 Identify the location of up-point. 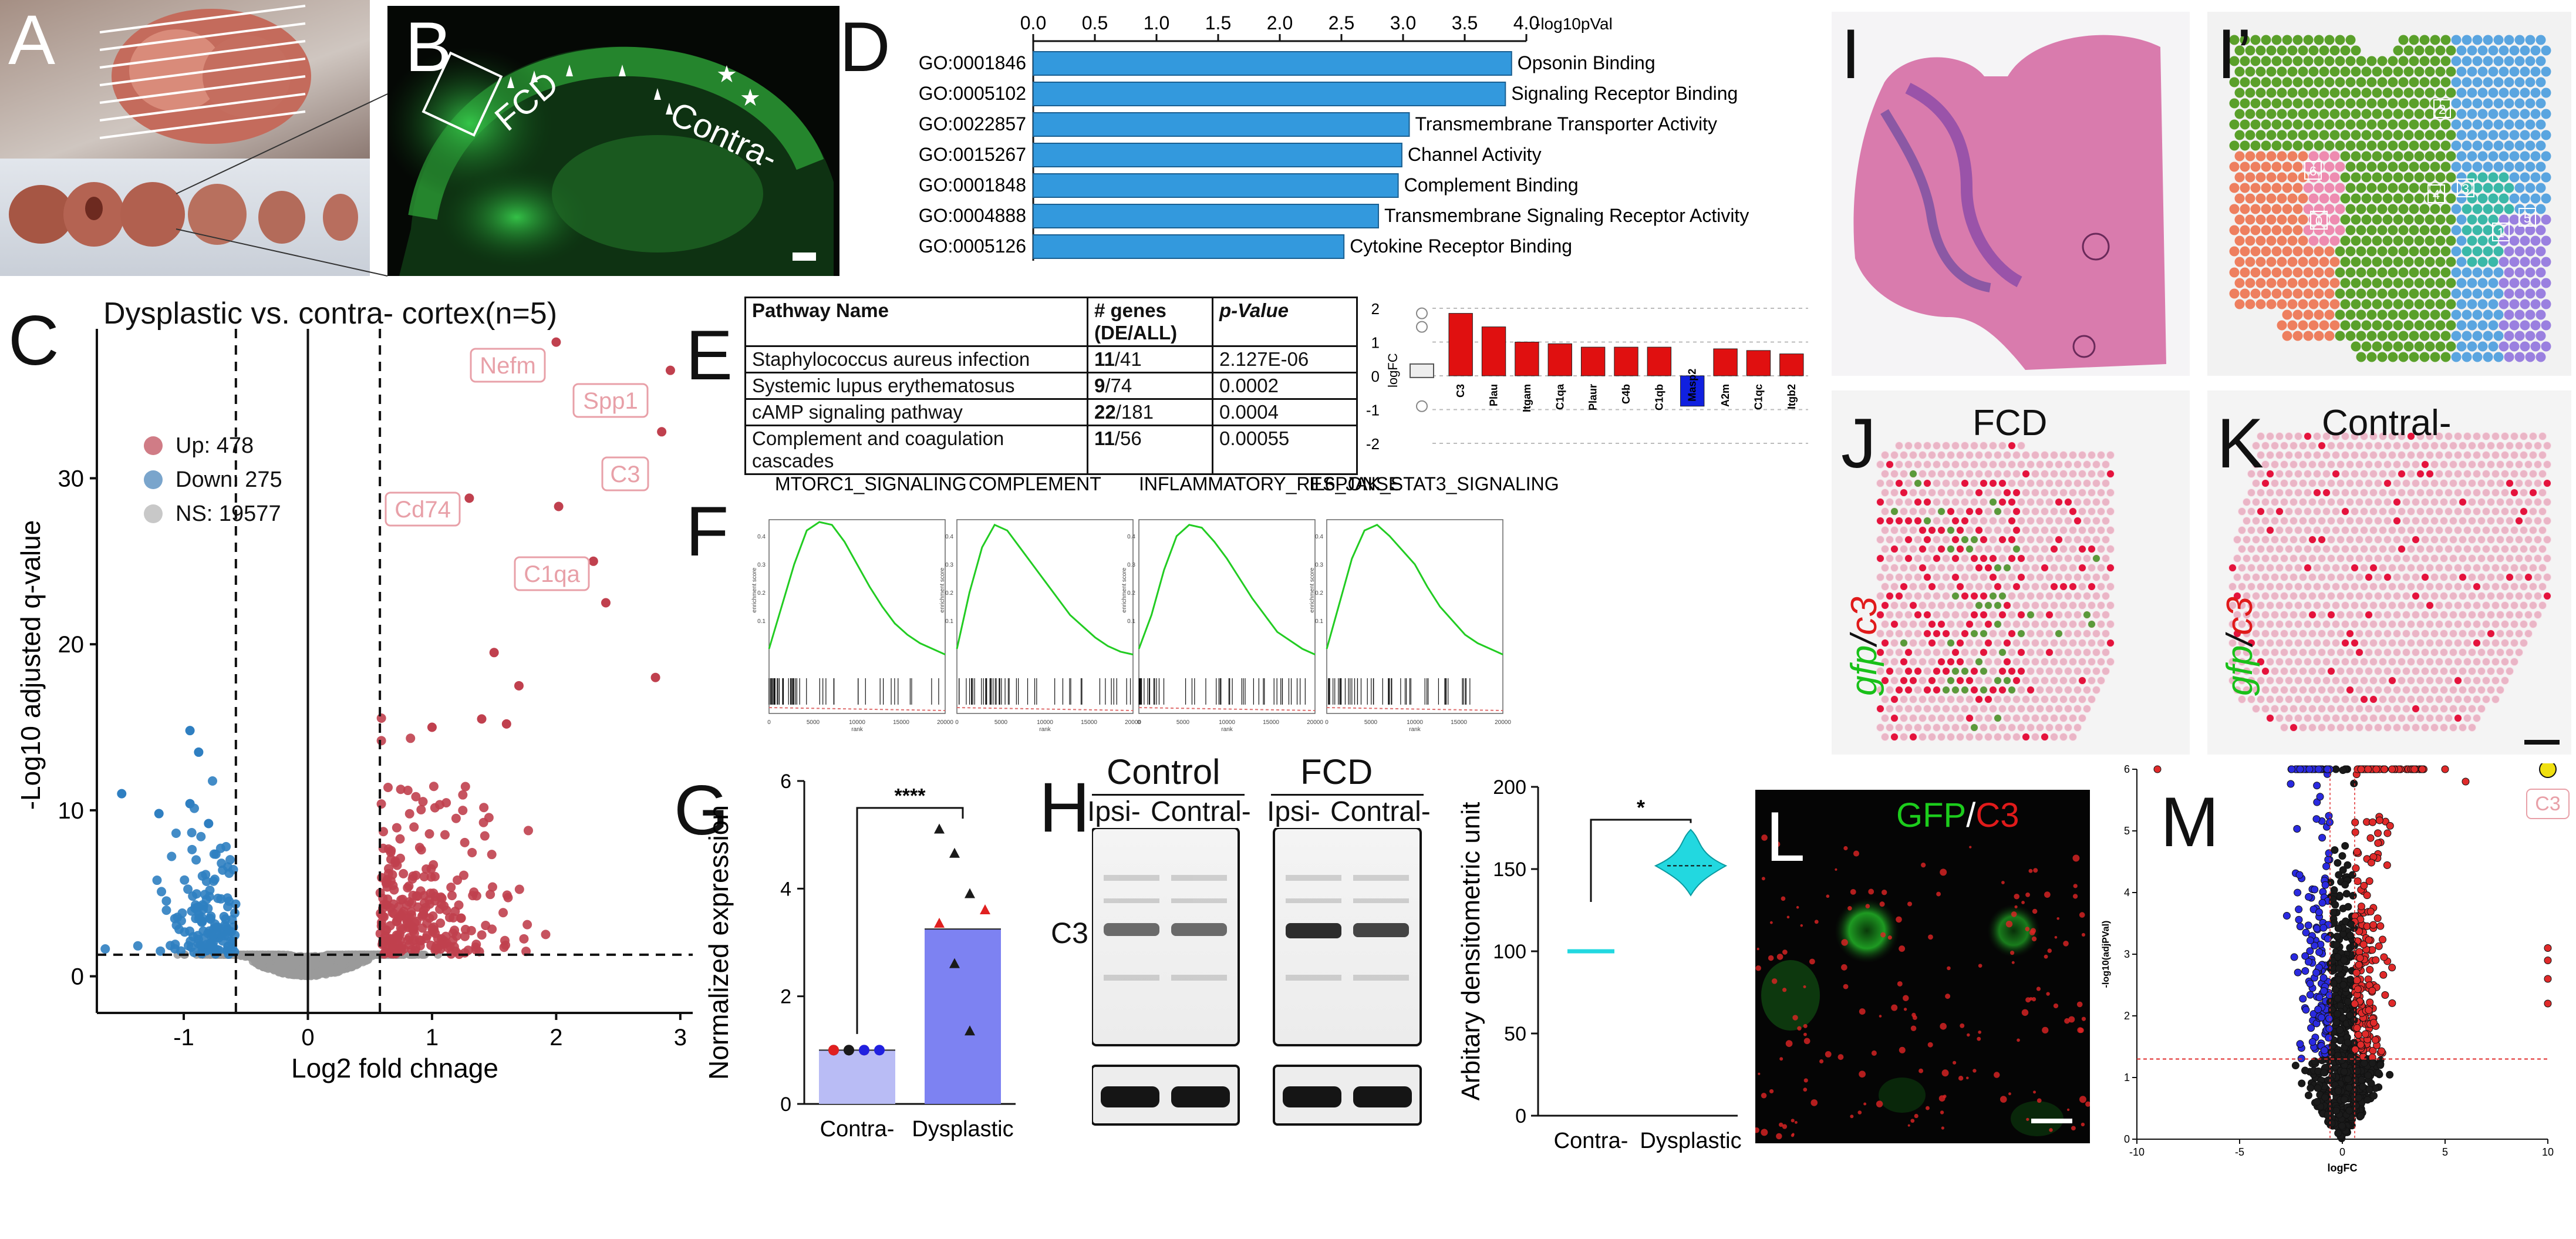
(426, 869).